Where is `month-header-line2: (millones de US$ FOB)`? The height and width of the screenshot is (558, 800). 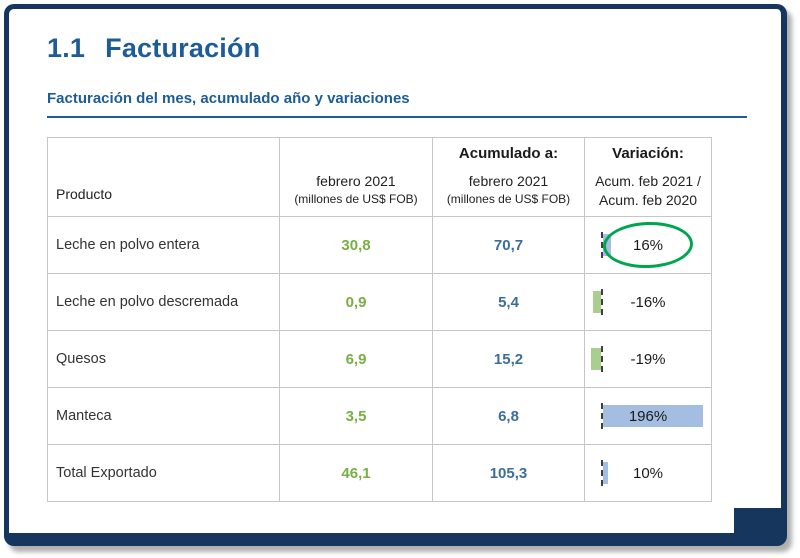
month-header-line2: (millones de US$ FOB) is located at coordinates (356, 199).